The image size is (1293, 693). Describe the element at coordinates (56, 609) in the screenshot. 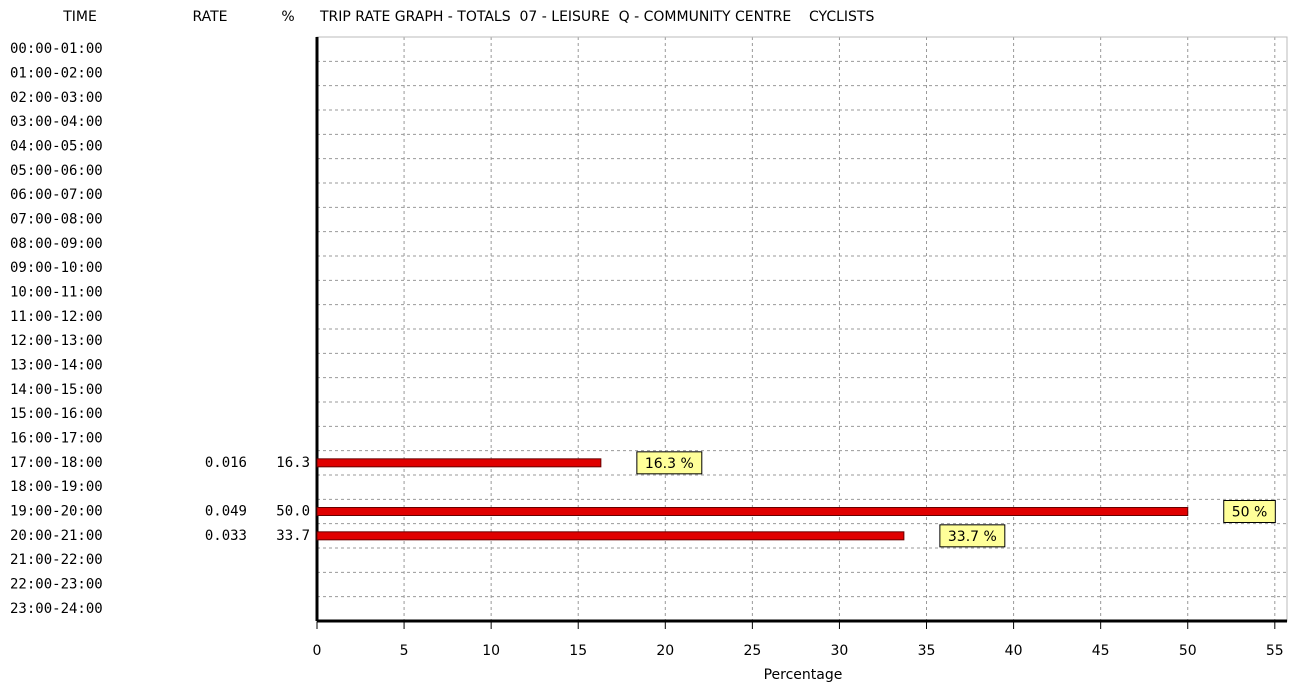

I see `category-label: 23:00-24:00` at that location.